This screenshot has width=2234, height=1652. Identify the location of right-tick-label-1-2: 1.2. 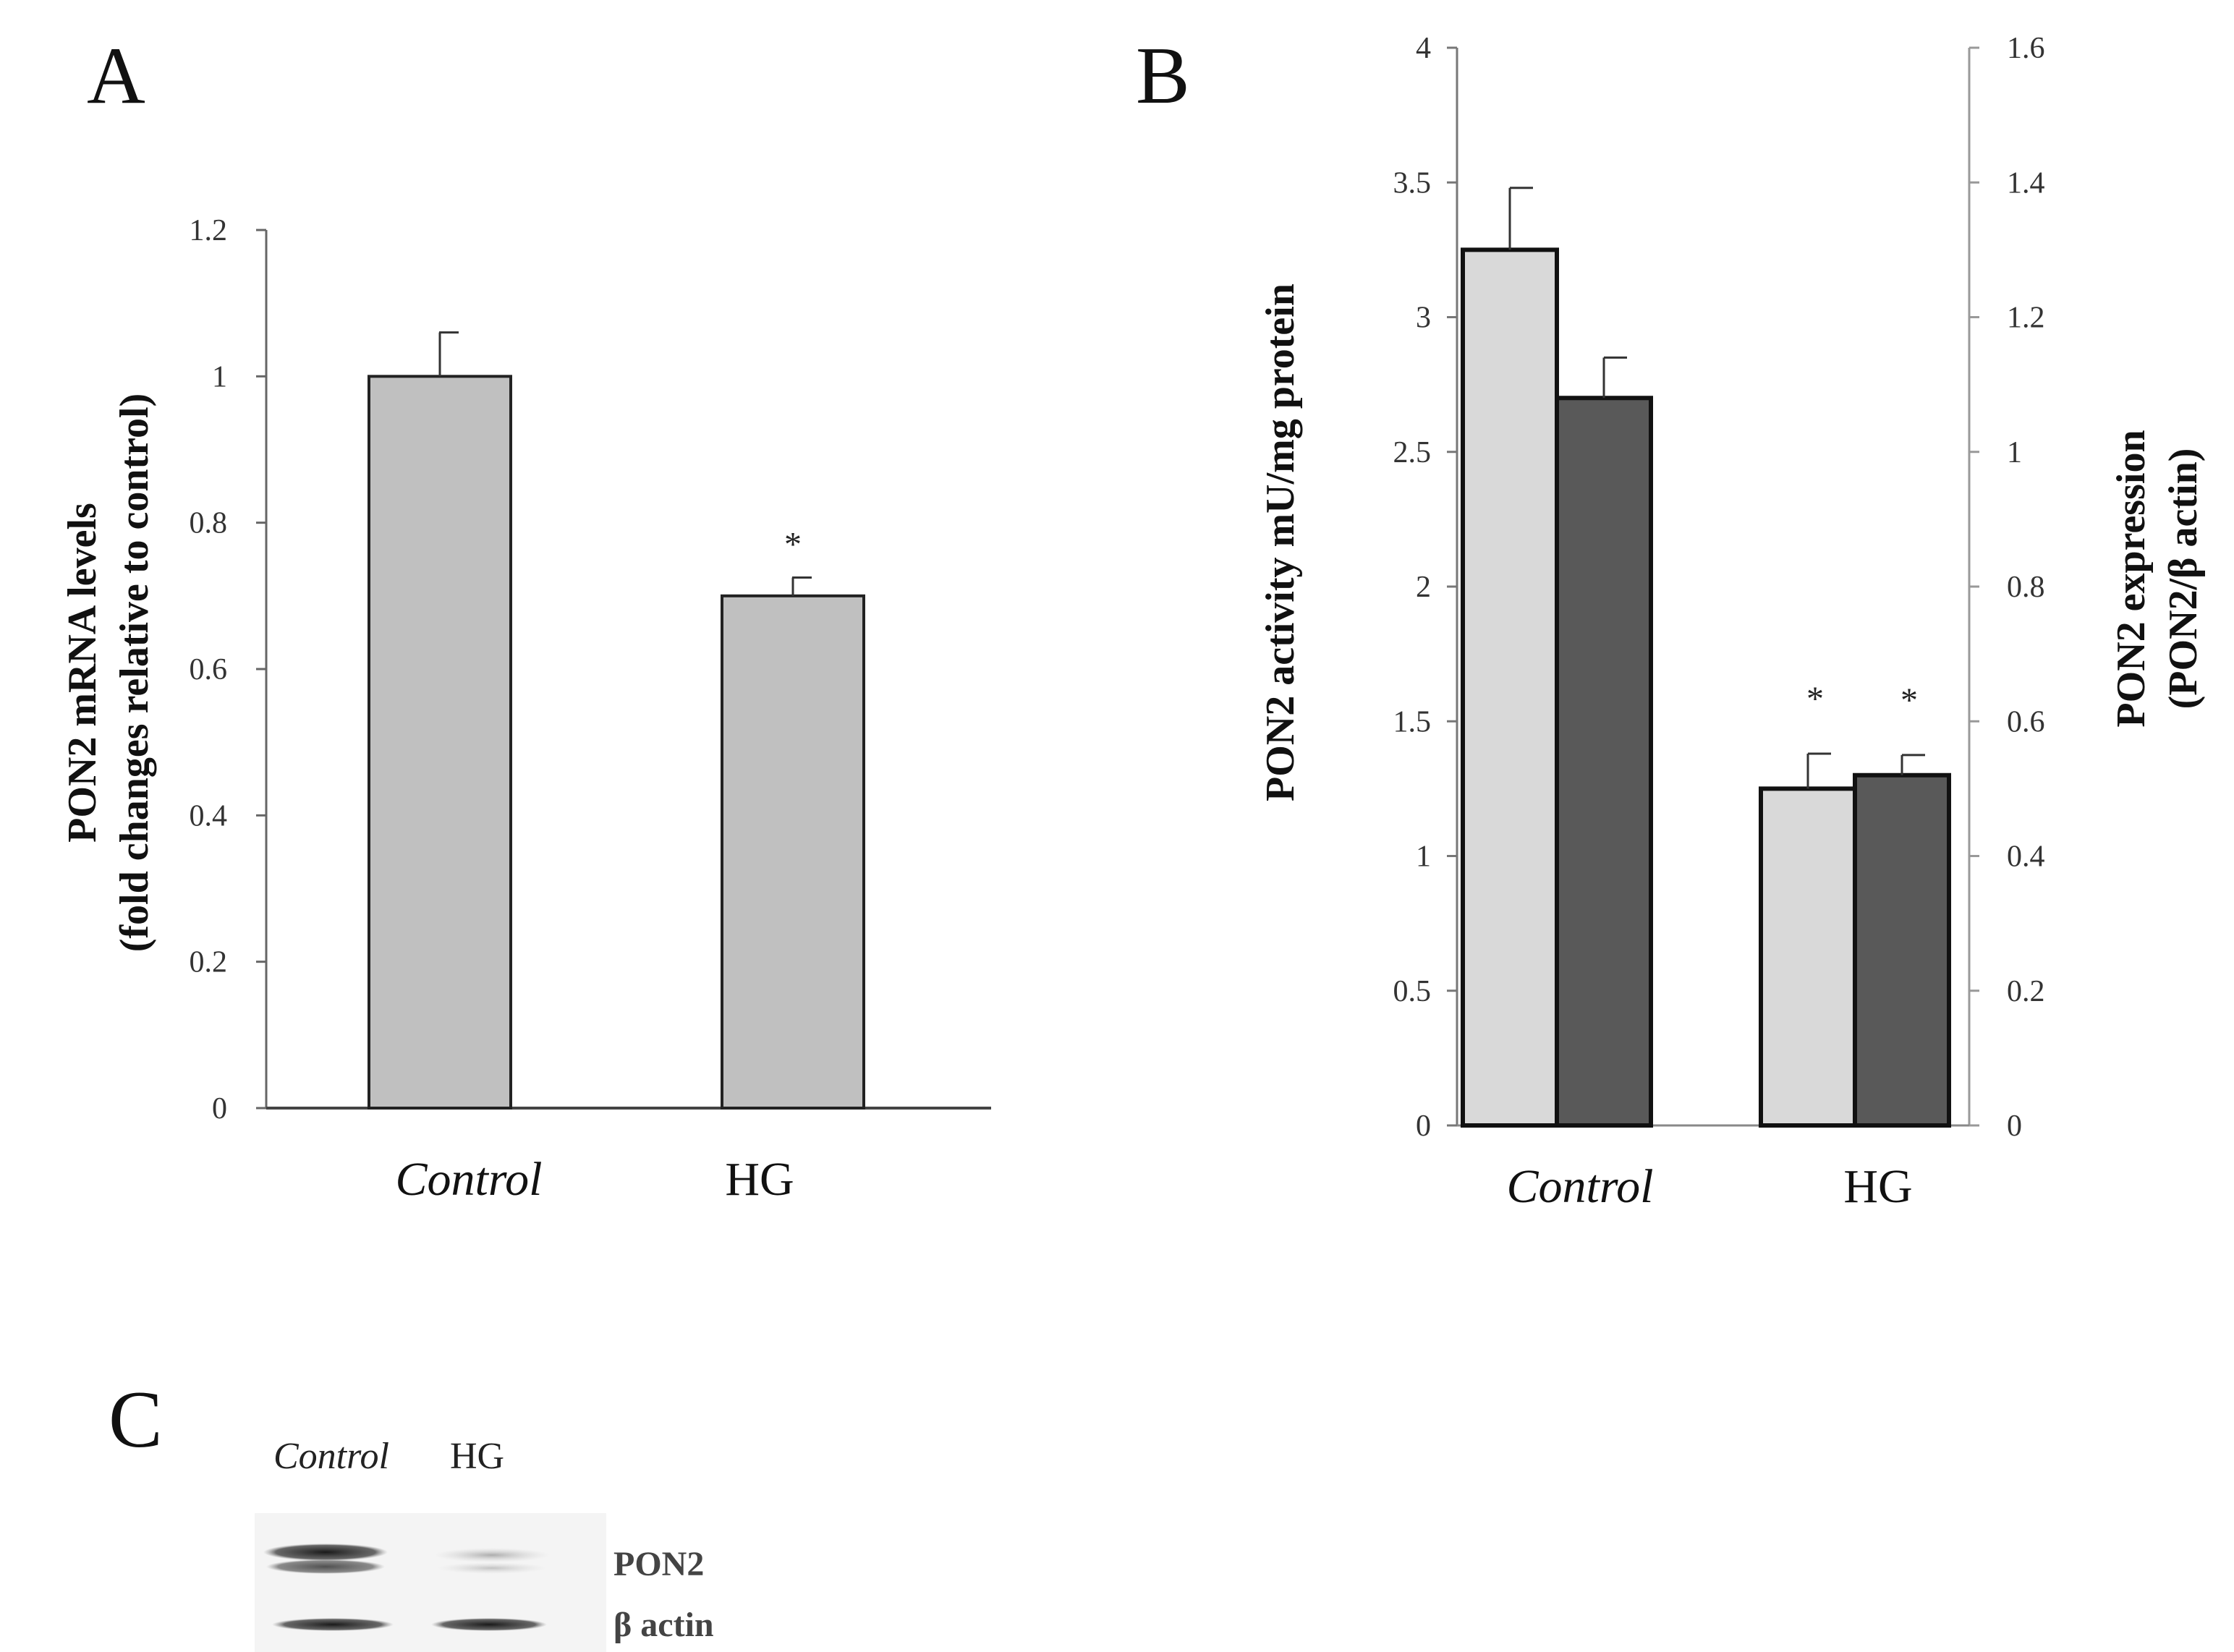
(2026, 318).